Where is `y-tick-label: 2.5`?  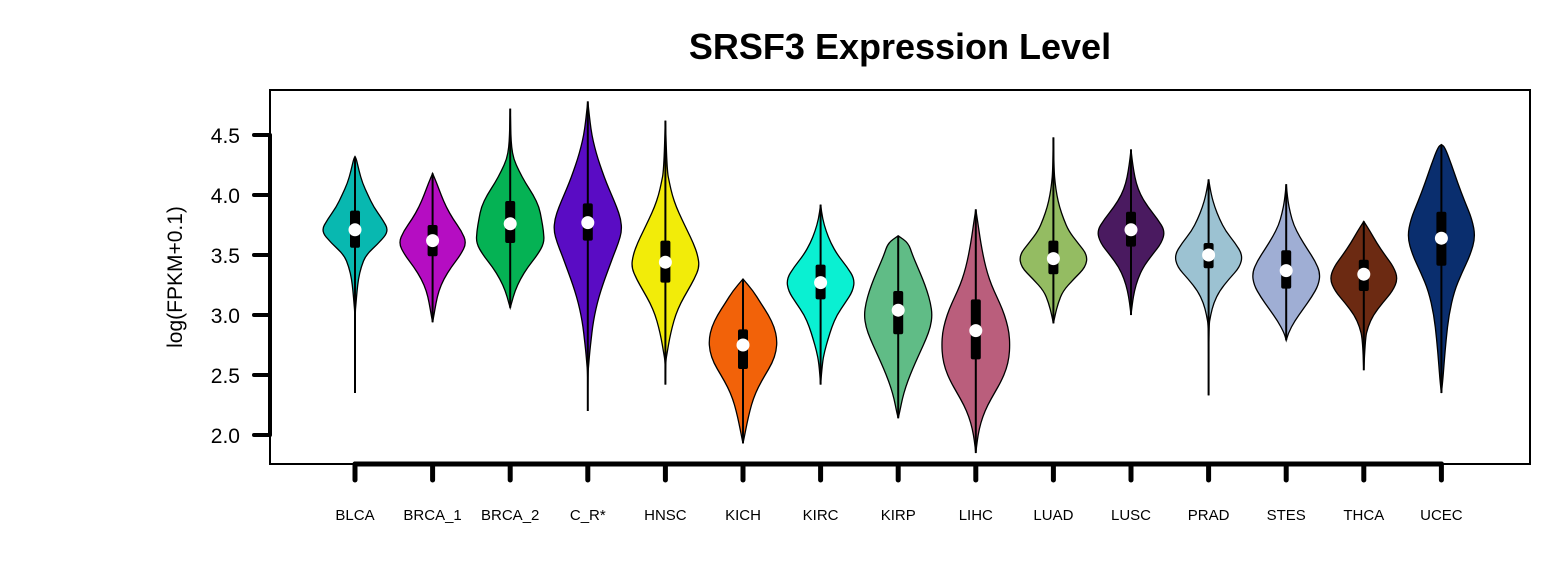 y-tick-label: 2.5 is located at coordinates (225, 376).